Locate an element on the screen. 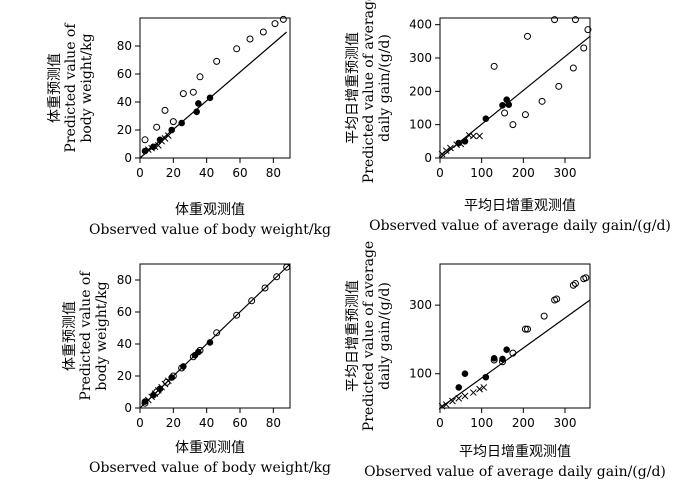 The image size is (700, 490). y-tick-label: 100 is located at coordinates (420, 125).